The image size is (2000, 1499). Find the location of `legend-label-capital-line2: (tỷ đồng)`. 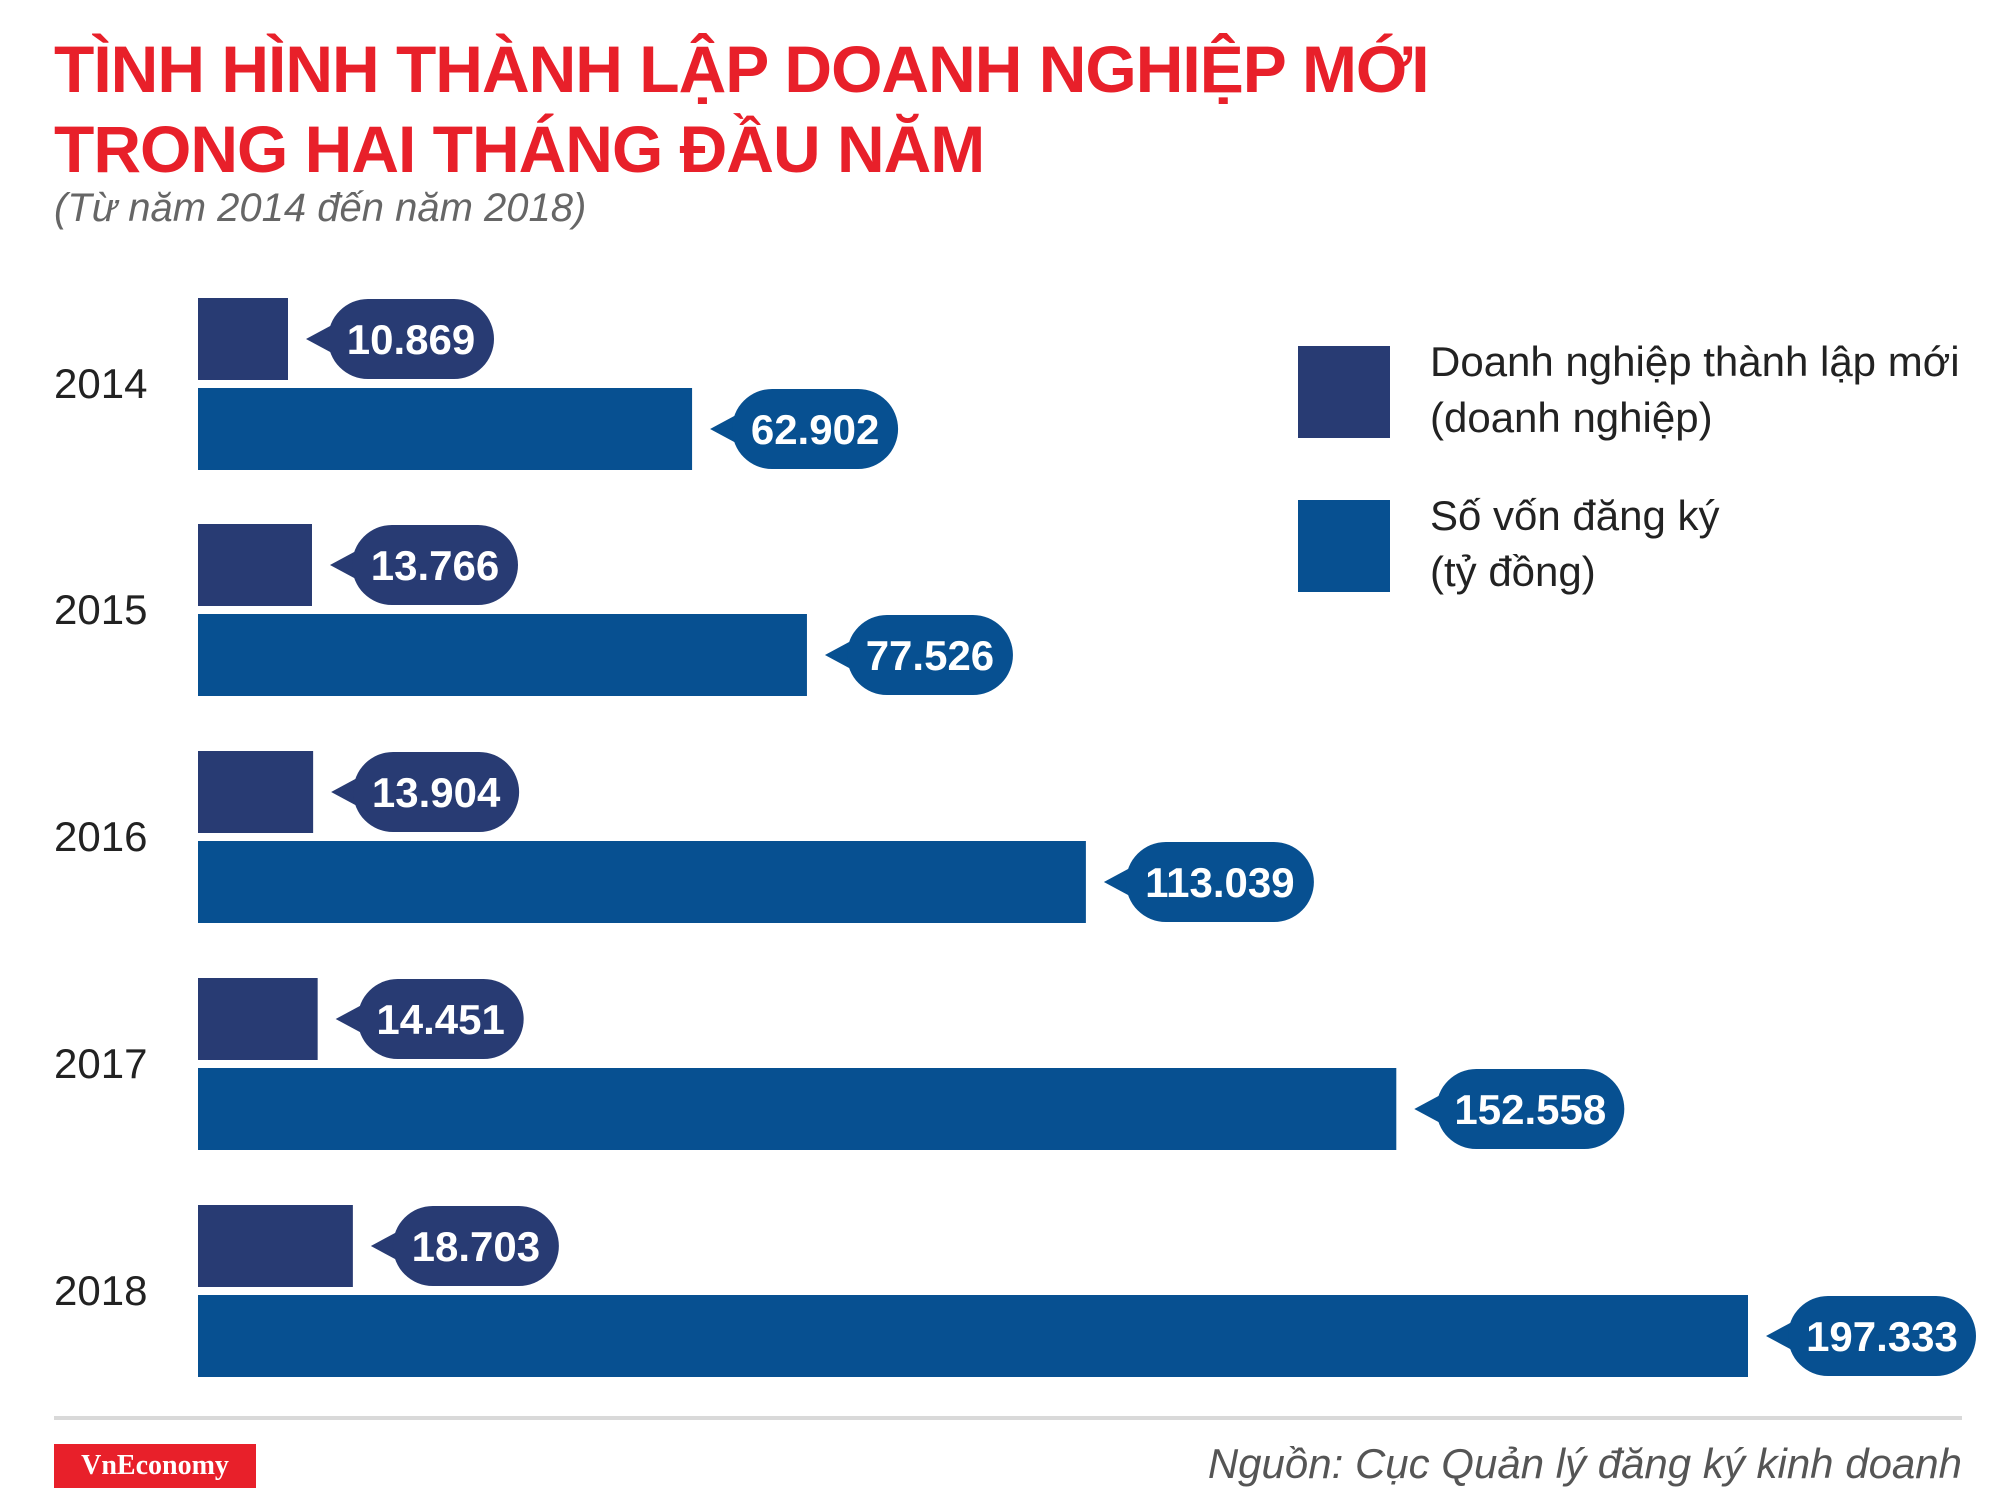

legend-label-capital-line2: (tỷ đồng) is located at coordinates (1513, 571).